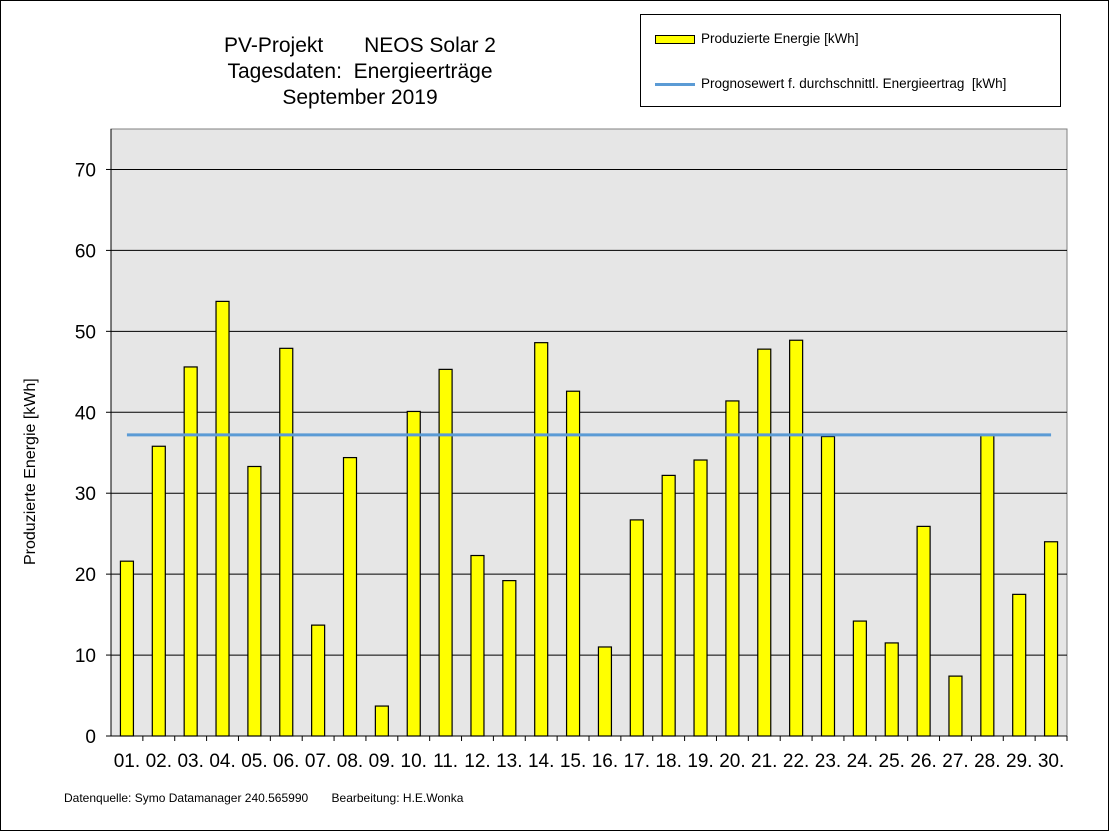 The image size is (1109, 831). What do you see at coordinates (190, 761) in the screenshot?
I see `x-tick-label: 03.` at bounding box center [190, 761].